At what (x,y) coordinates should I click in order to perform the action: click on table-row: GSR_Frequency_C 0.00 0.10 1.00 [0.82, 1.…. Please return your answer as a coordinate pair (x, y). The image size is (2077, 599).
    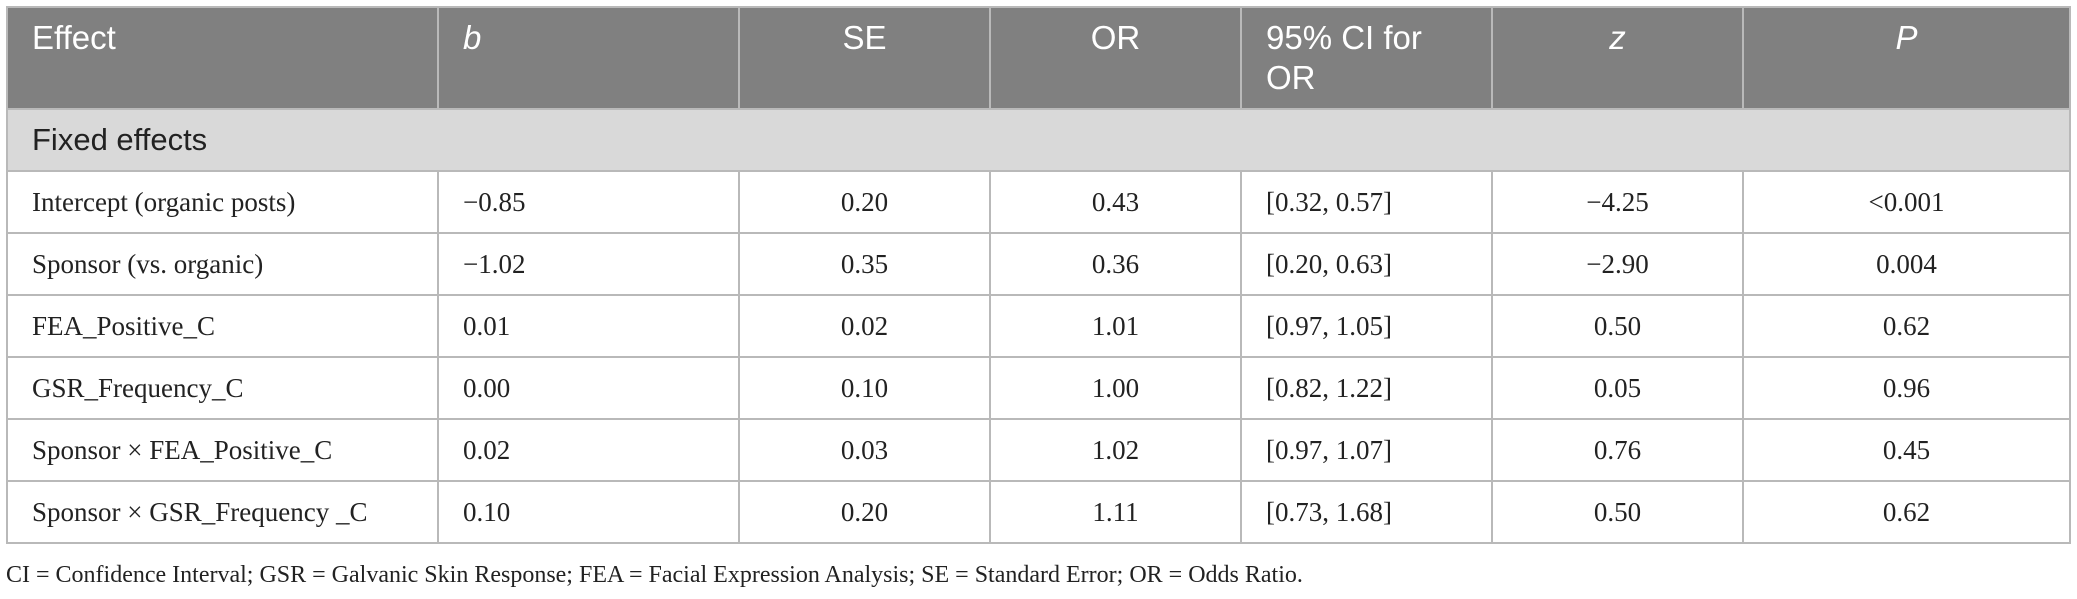
    Looking at the image, I should click on (1038, 388).